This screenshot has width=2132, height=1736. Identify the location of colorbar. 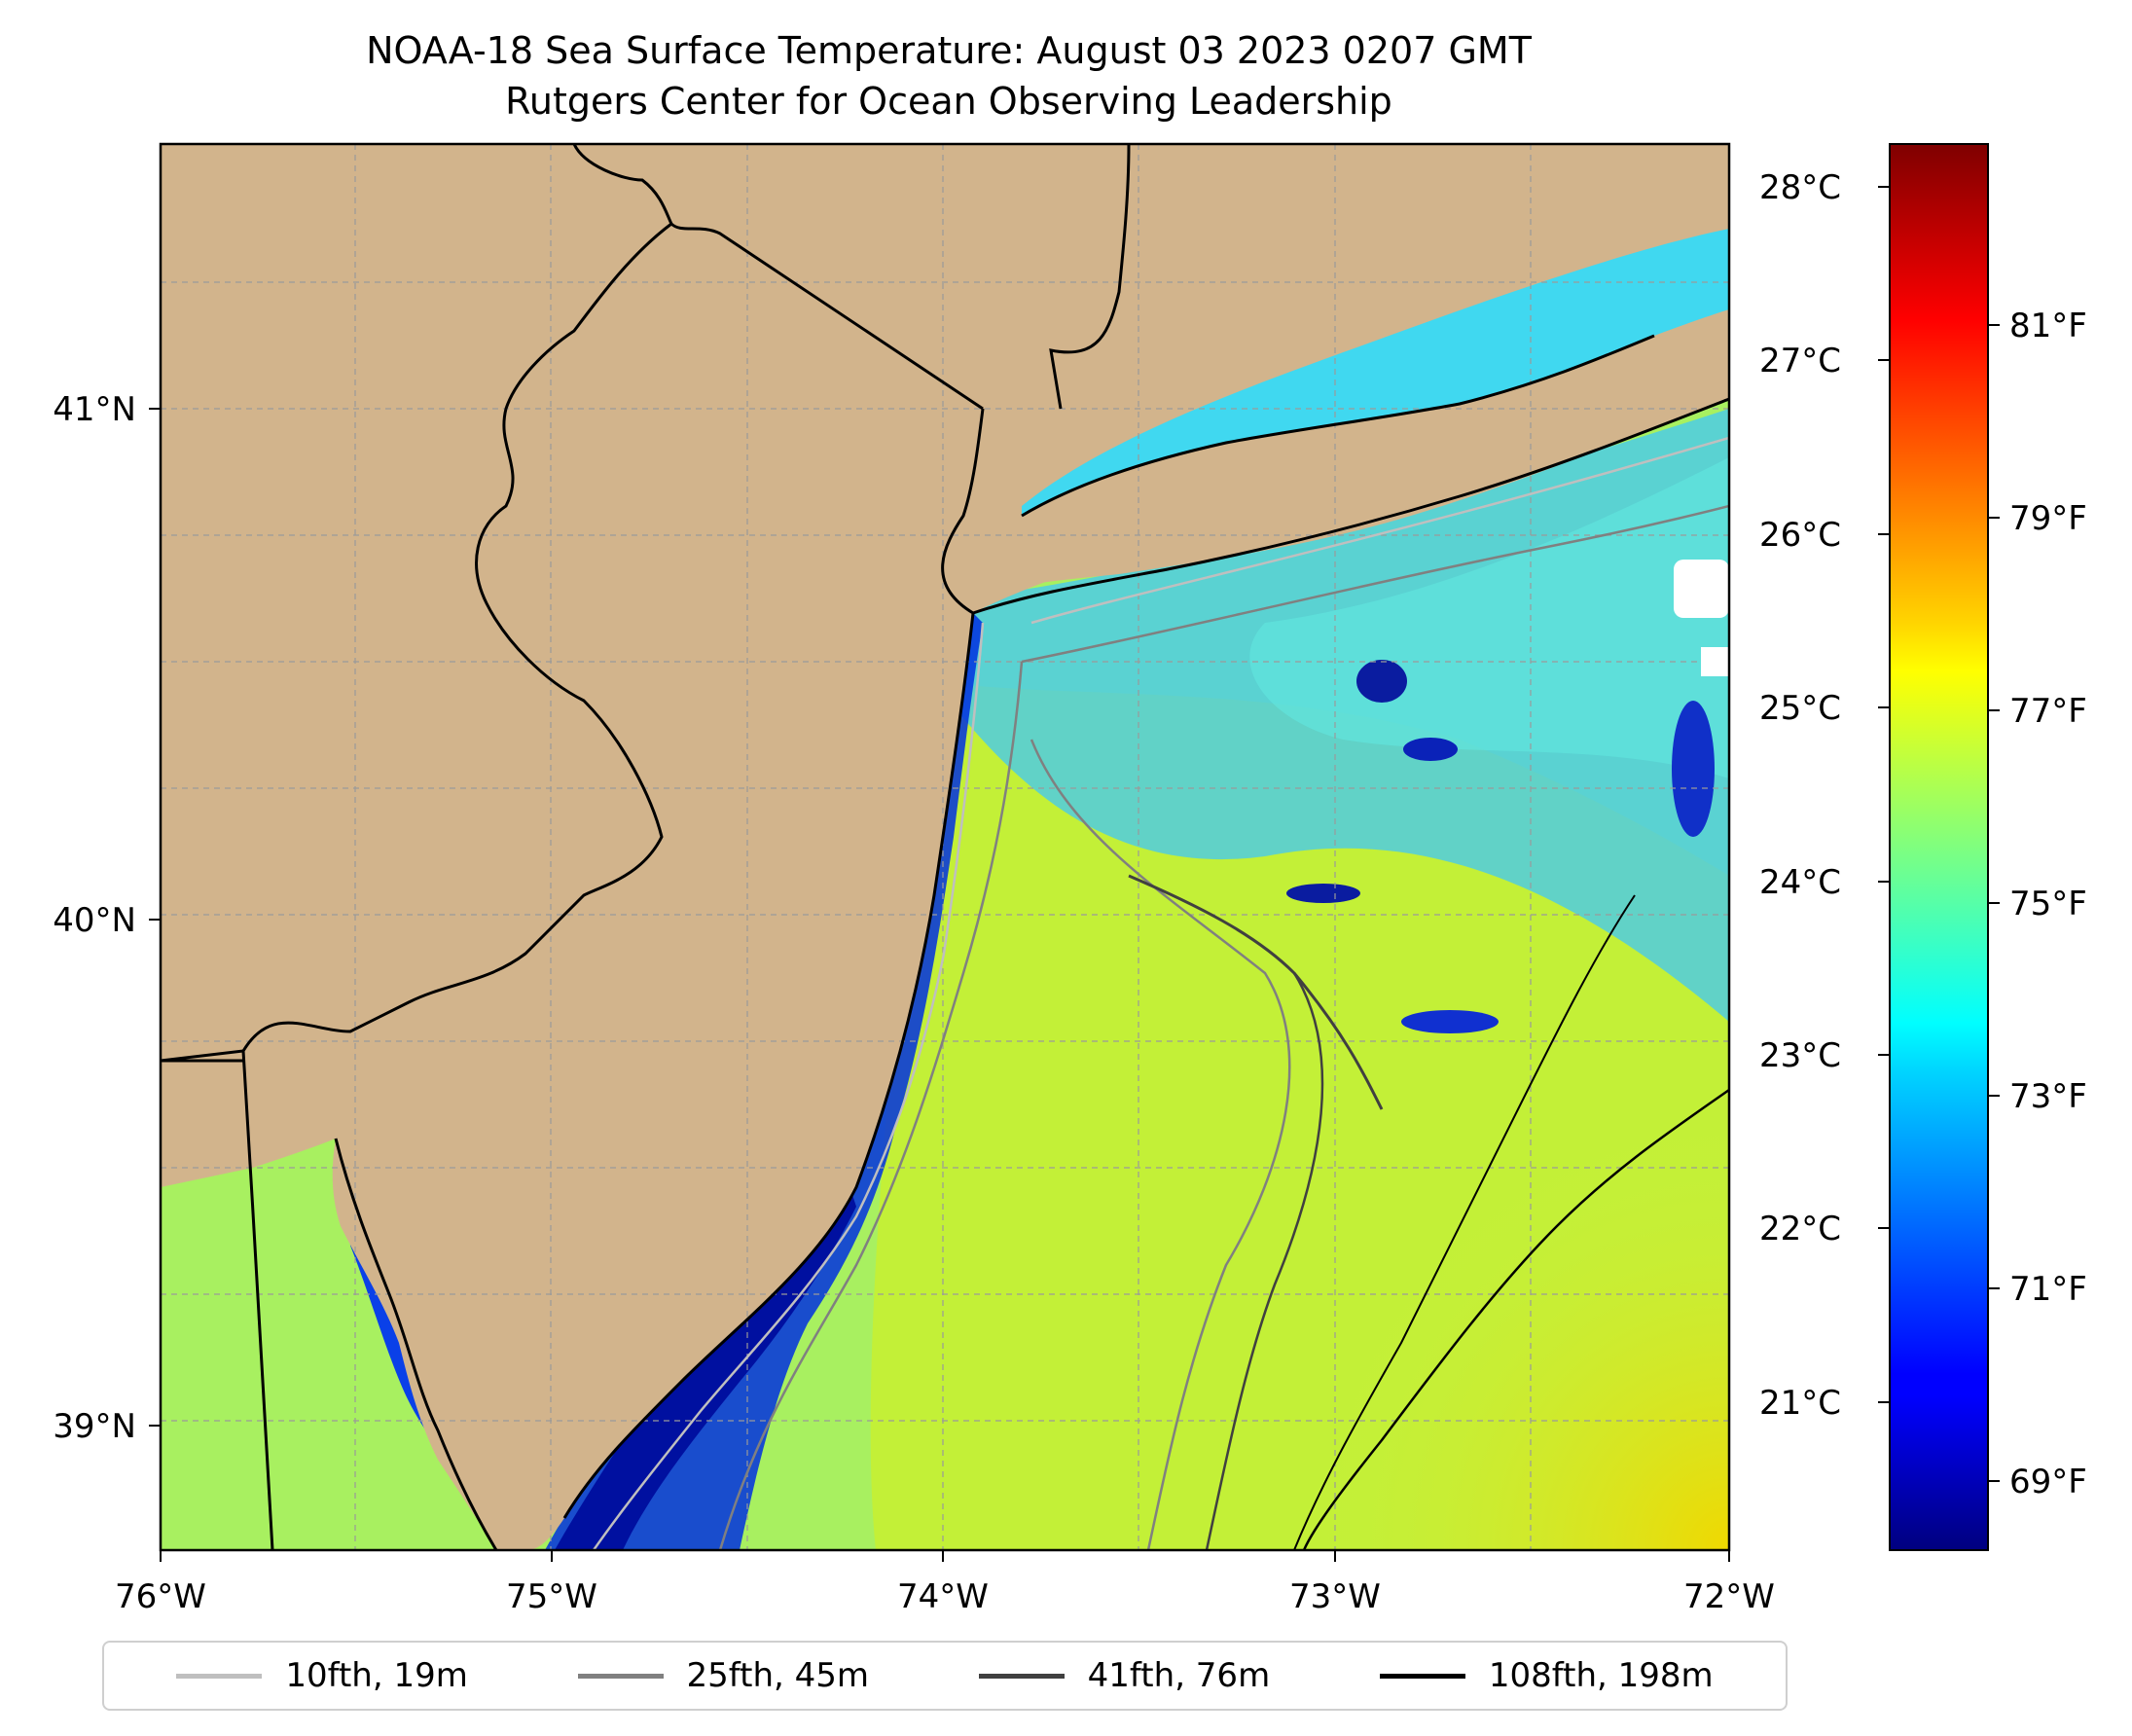
(1939, 847).